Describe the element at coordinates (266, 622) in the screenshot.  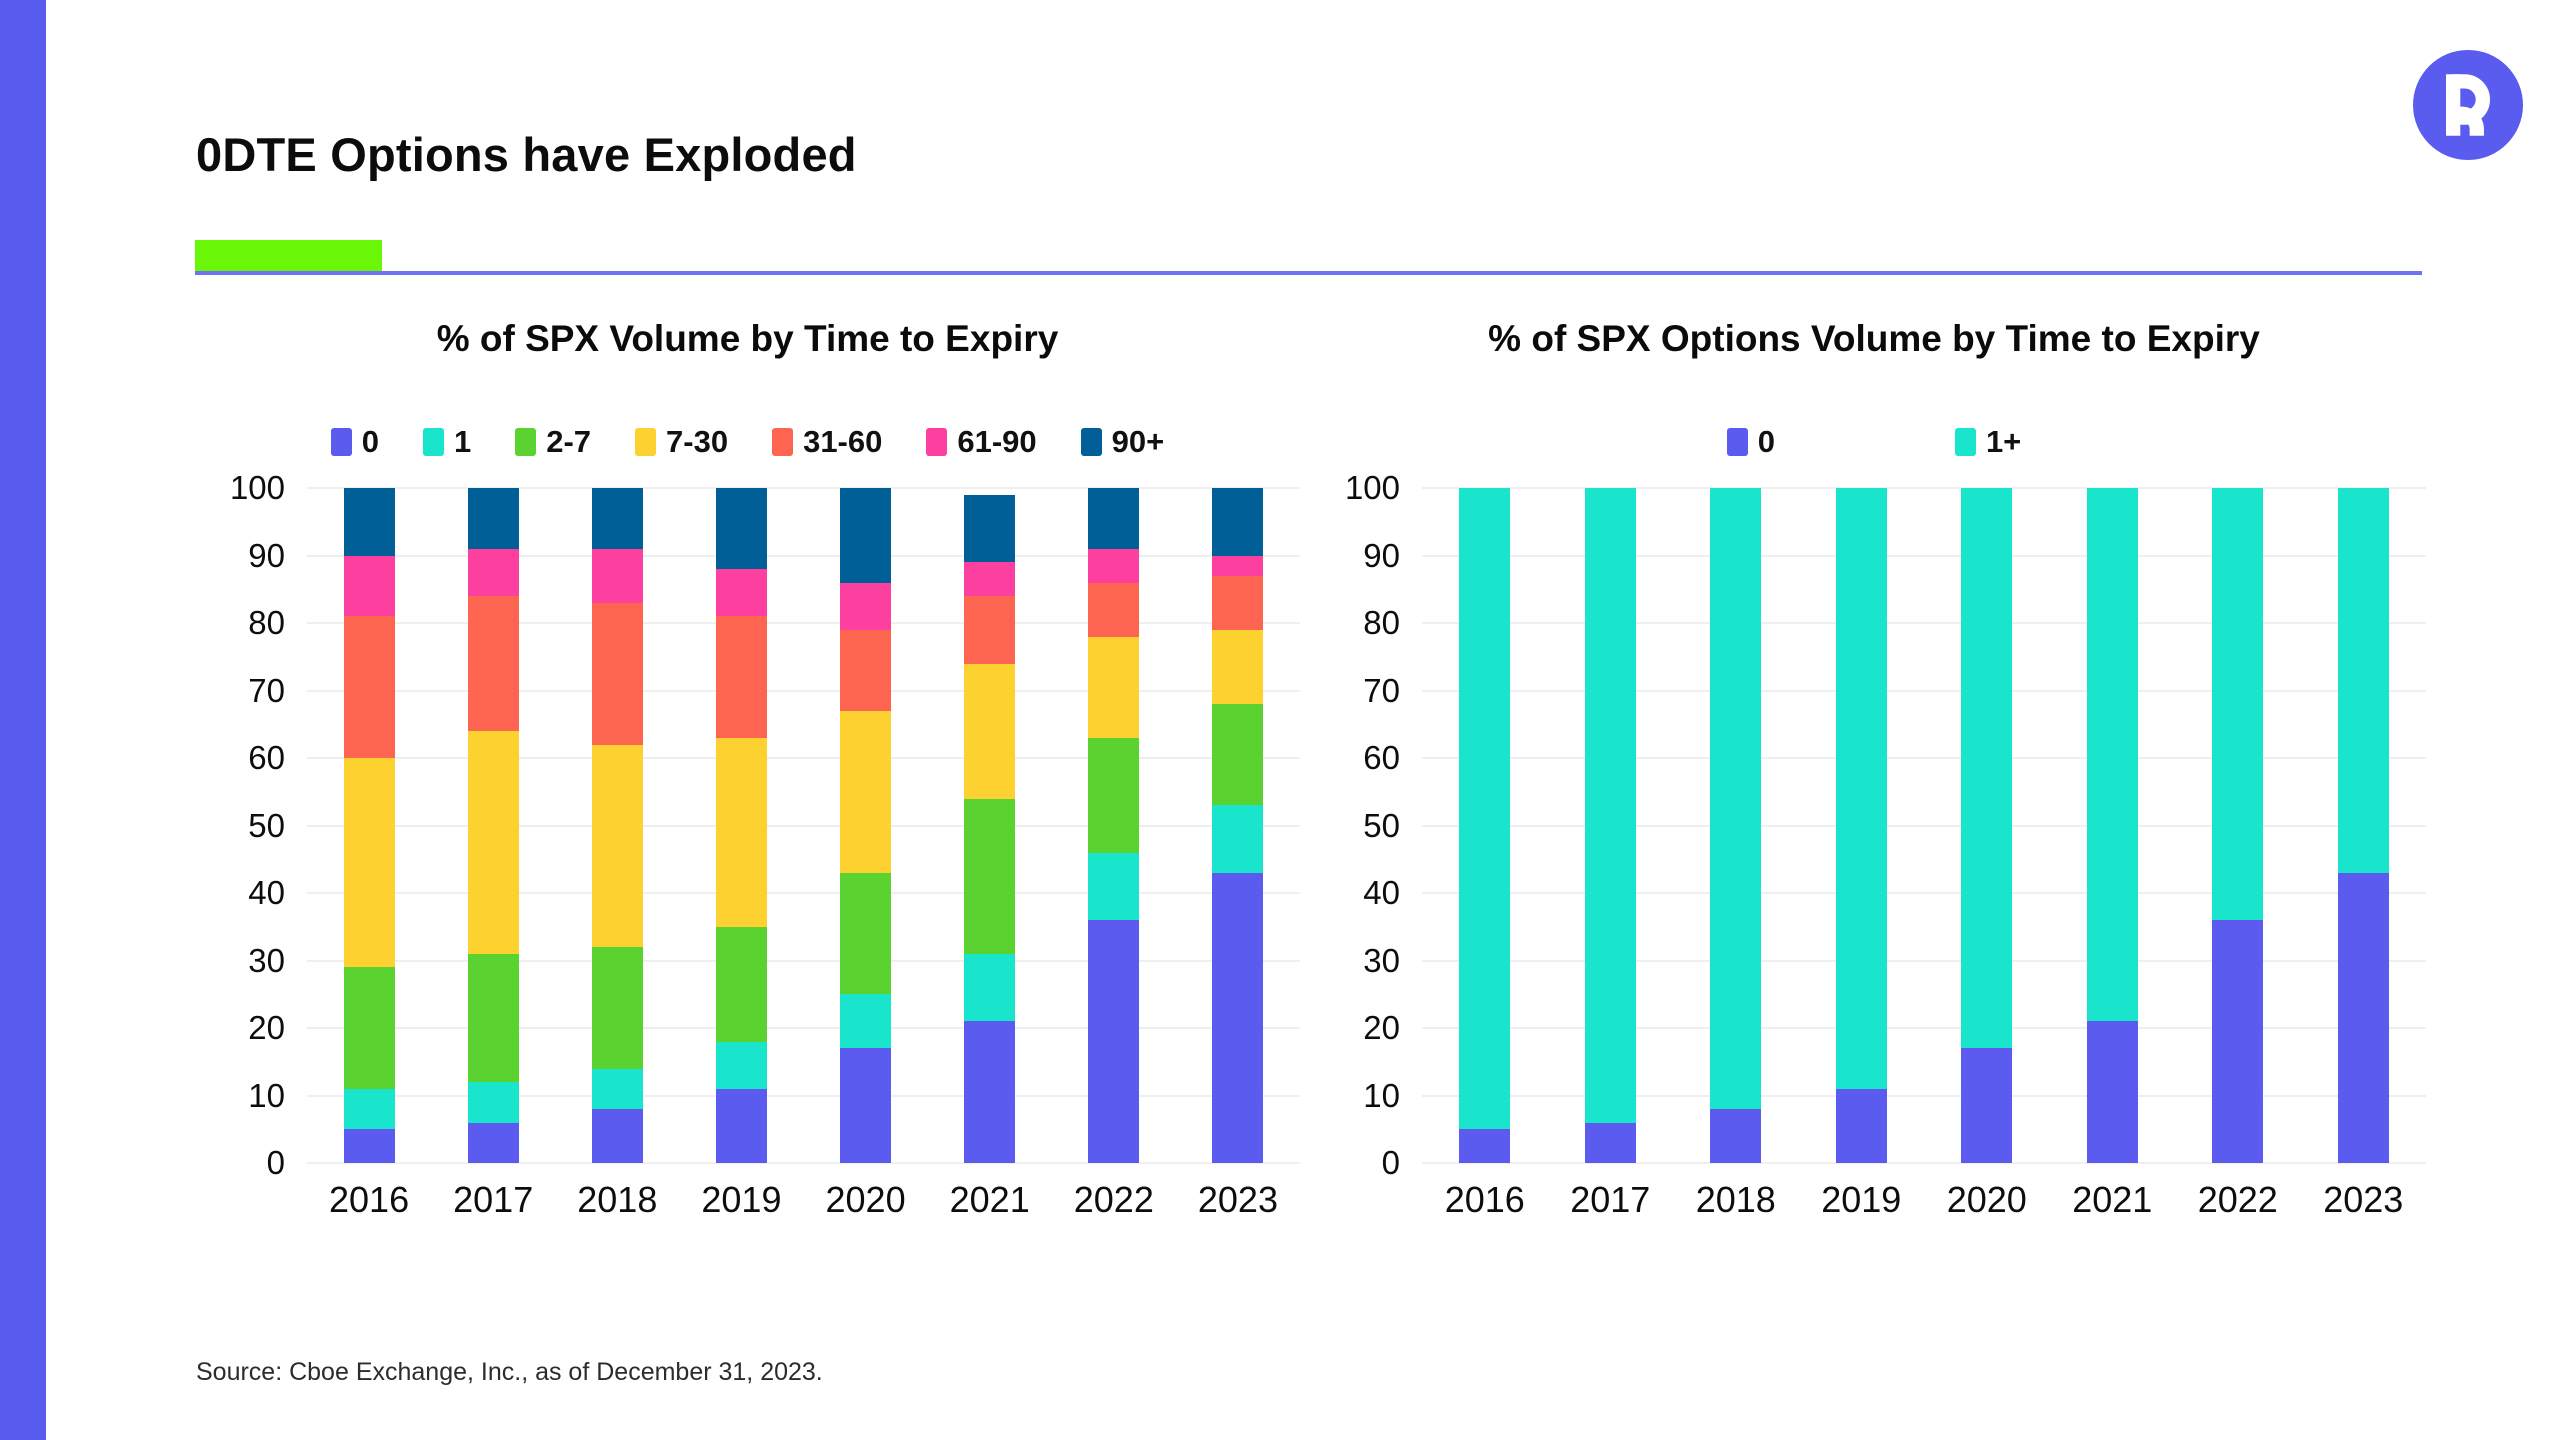
I see `y-tick-label: 80` at that location.